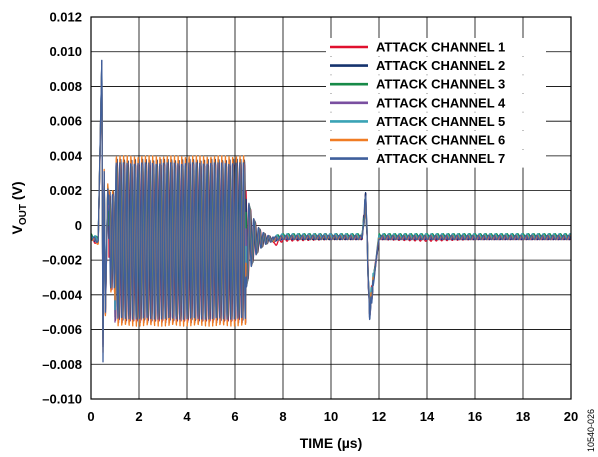 The image size is (598, 457). Describe the element at coordinates (17, 192) in the screenshot. I see `y-axis-title-unit: (V)` at that location.